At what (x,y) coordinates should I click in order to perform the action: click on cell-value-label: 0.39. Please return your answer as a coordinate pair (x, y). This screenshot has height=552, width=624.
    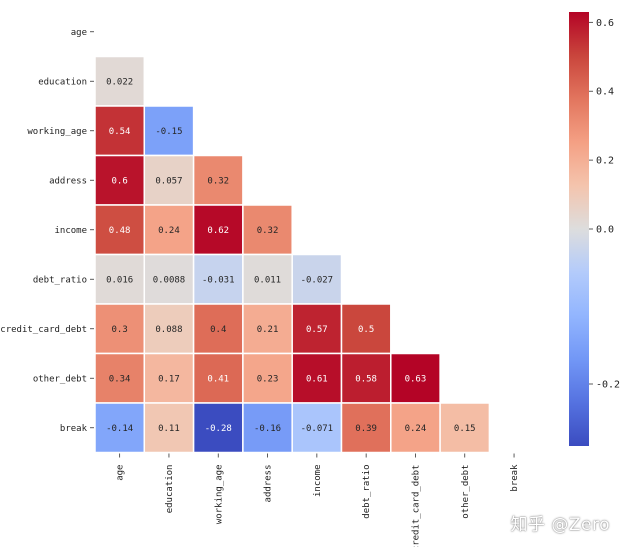
    Looking at the image, I should click on (366, 429).